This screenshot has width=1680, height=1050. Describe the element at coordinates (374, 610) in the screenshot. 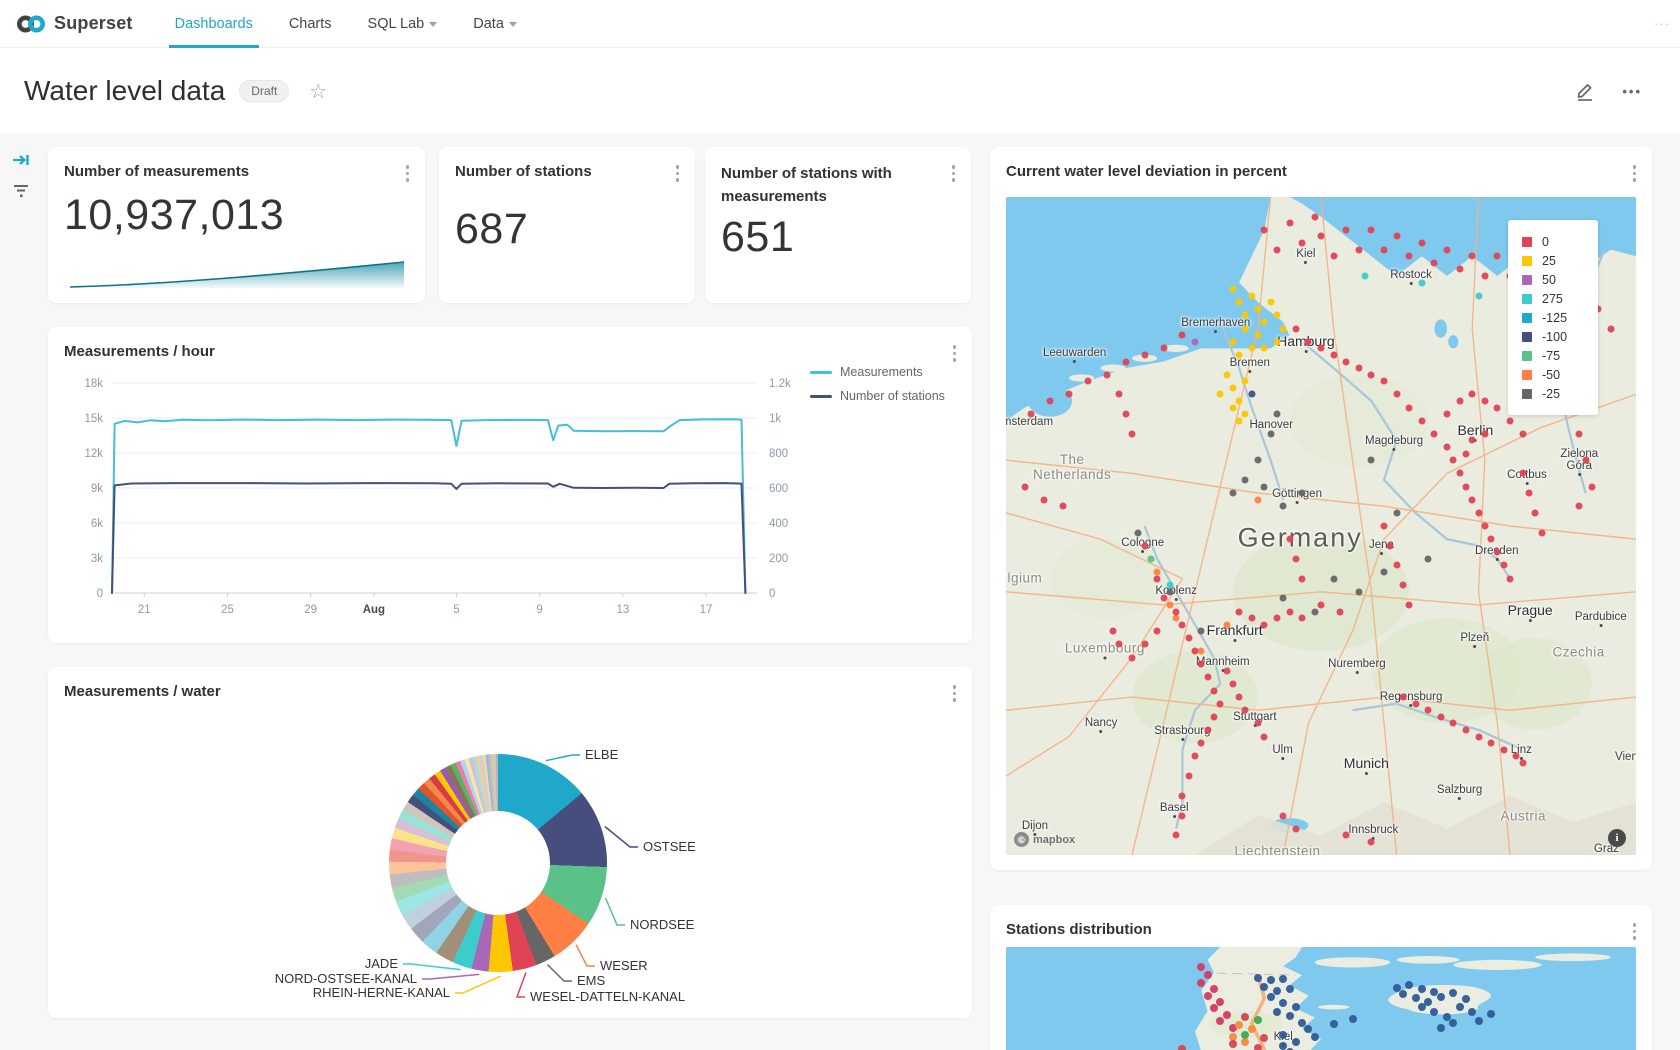

I see `x-axis-tick: Aug` at that location.